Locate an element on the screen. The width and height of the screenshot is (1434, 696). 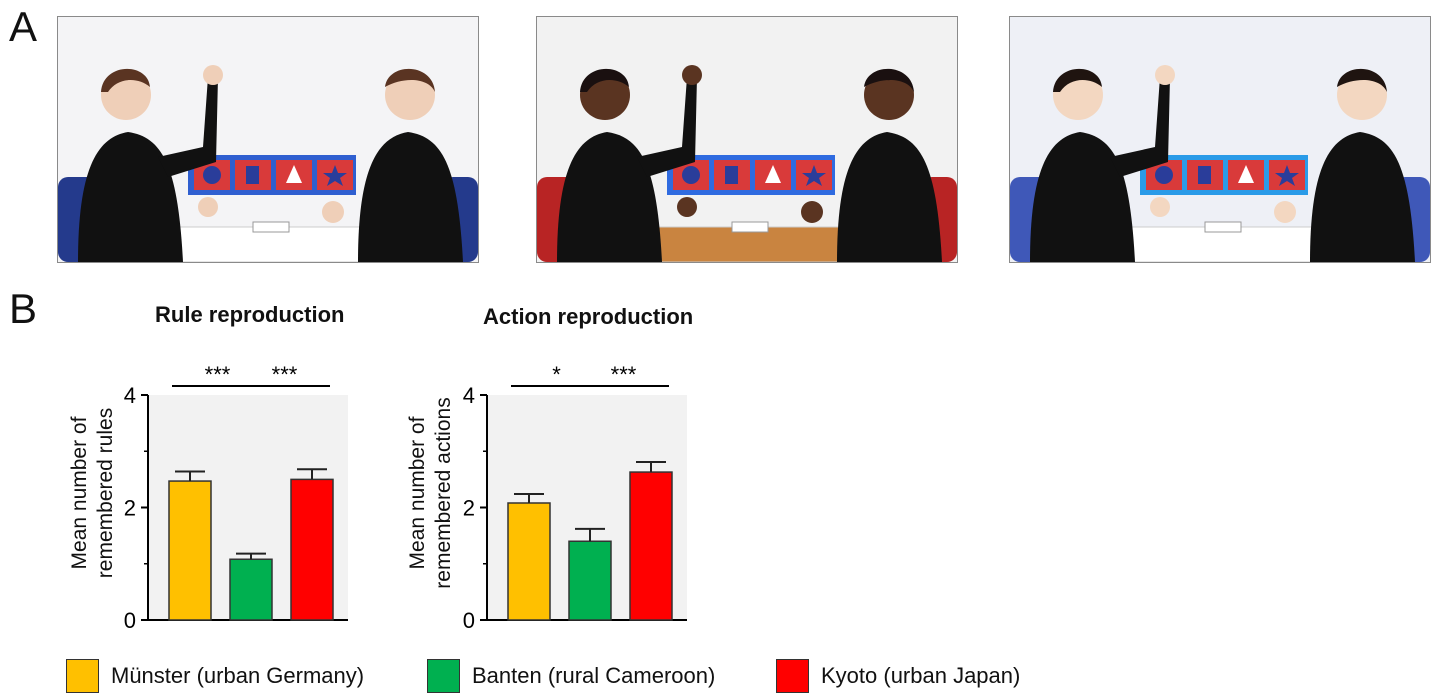
legend-item-münster: Münster (urban Germany) is located at coordinates (215, 676).